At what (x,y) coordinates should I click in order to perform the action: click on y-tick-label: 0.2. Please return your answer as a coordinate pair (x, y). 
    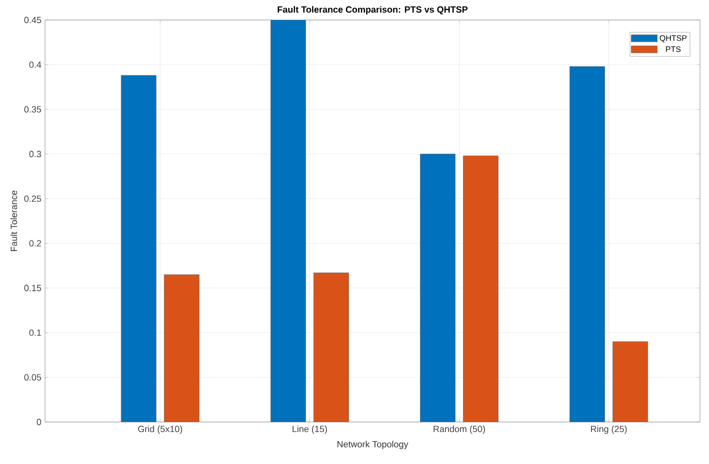
    Looking at the image, I should click on (35, 243).